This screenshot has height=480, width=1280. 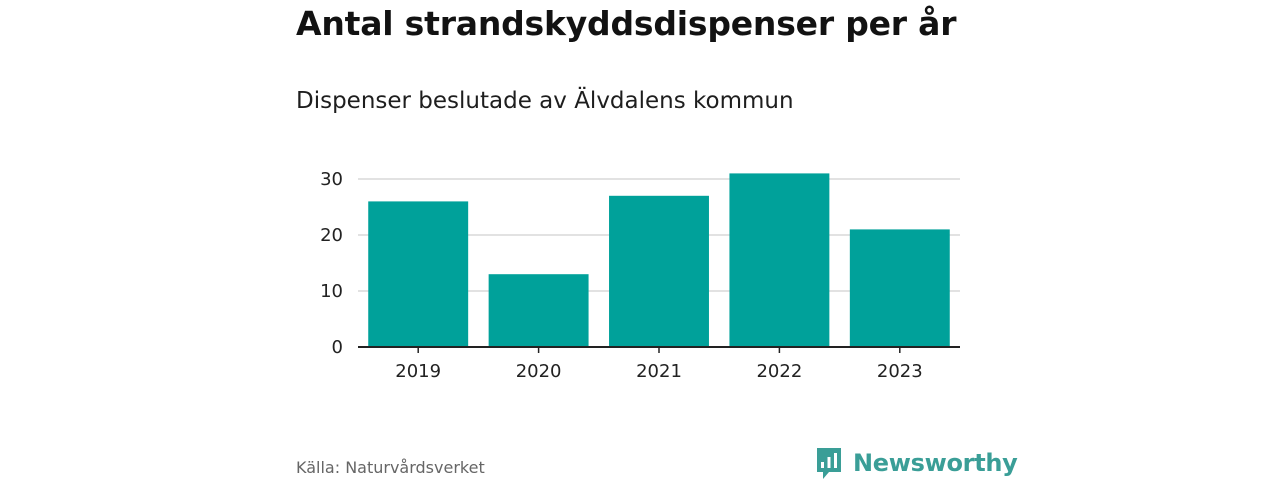 What do you see at coordinates (418, 274) in the screenshot?
I see `bar-2019` at bounding box center [418, 274].